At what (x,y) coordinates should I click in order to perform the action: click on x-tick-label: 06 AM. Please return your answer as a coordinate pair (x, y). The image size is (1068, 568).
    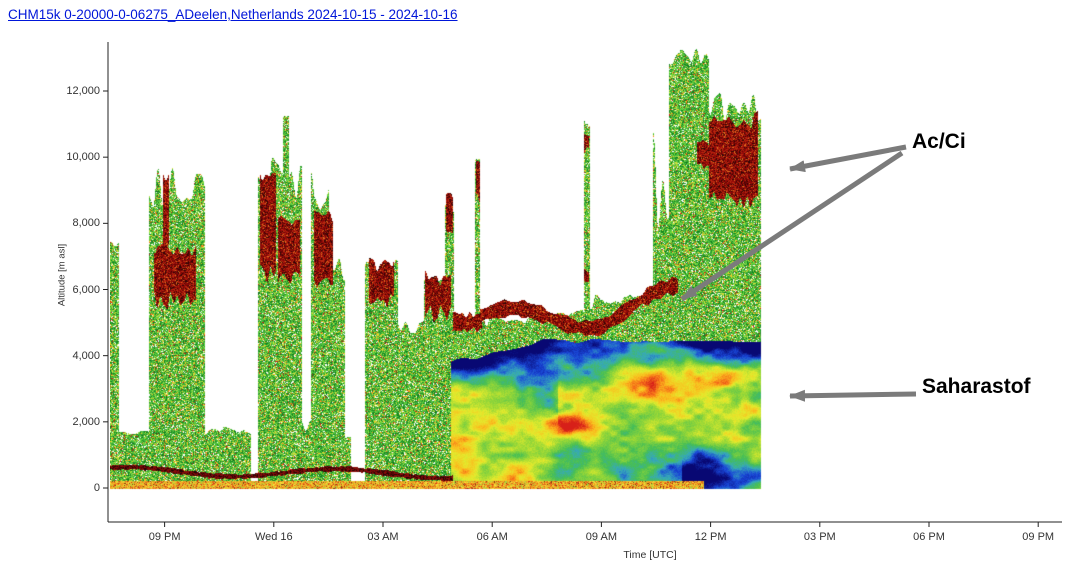
    Looking at the image, I should click on (492, 537).